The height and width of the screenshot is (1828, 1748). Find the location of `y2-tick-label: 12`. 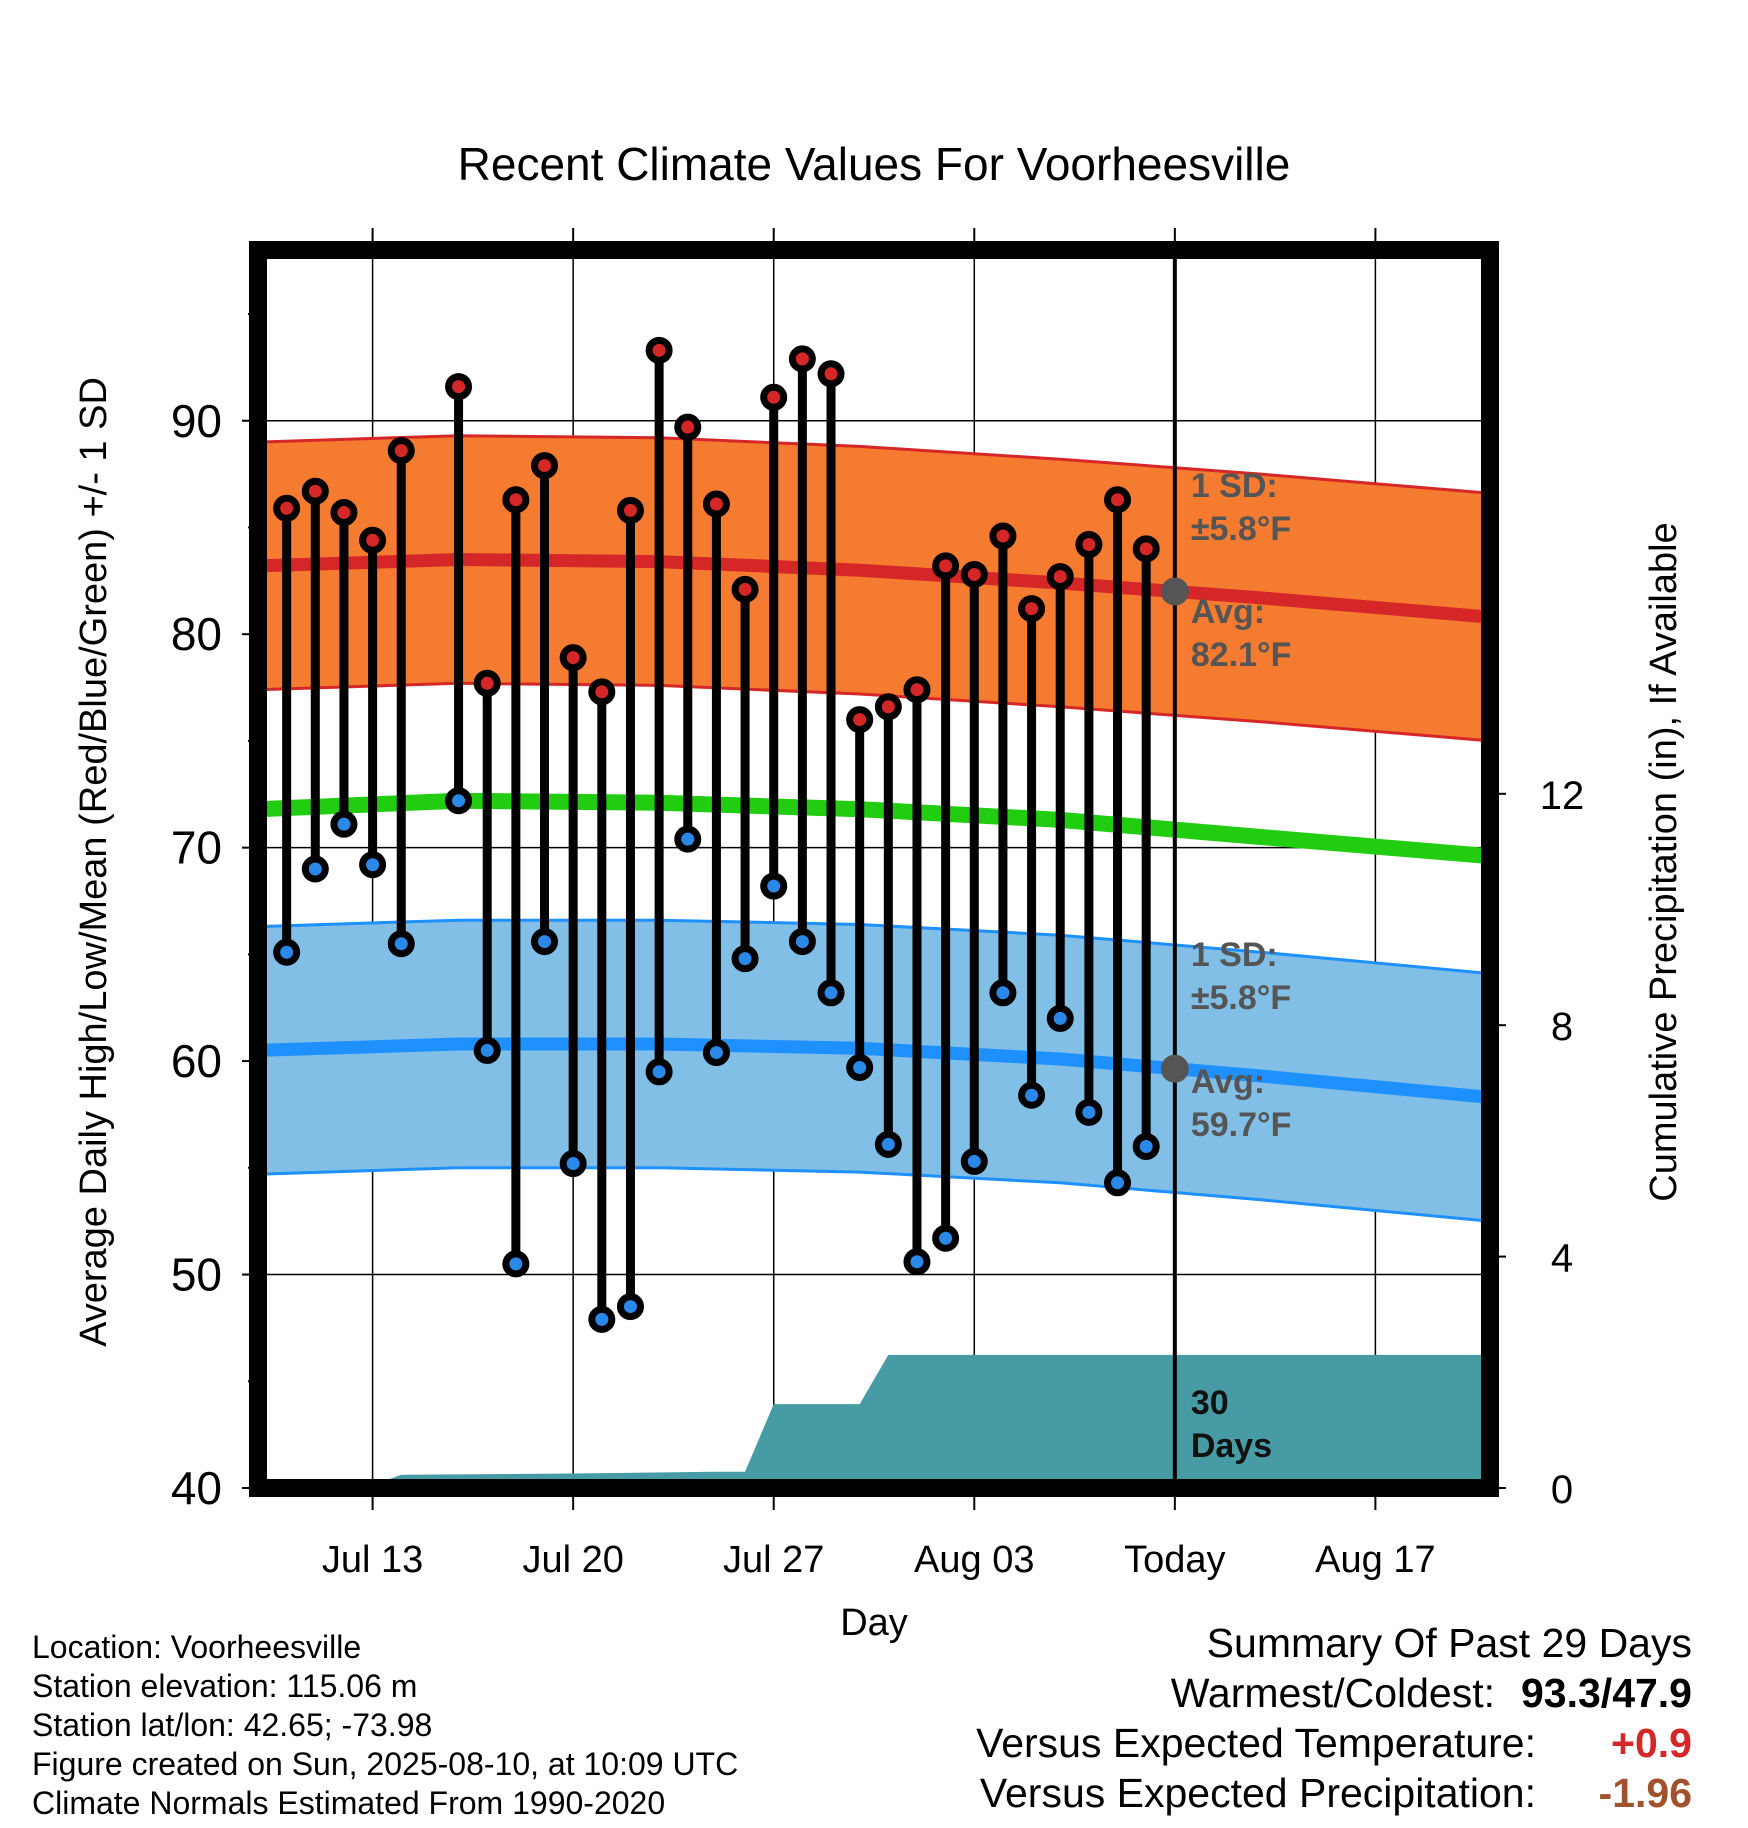

y2-tick-label: 12 is located at coordinates (1562, 796).